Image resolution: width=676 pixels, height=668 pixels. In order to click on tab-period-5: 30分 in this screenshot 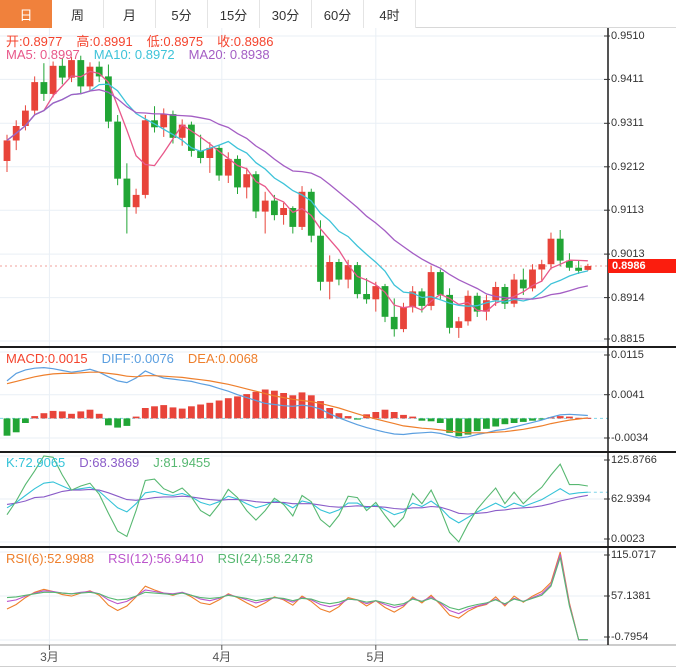, I will do `click(286, 14)`.